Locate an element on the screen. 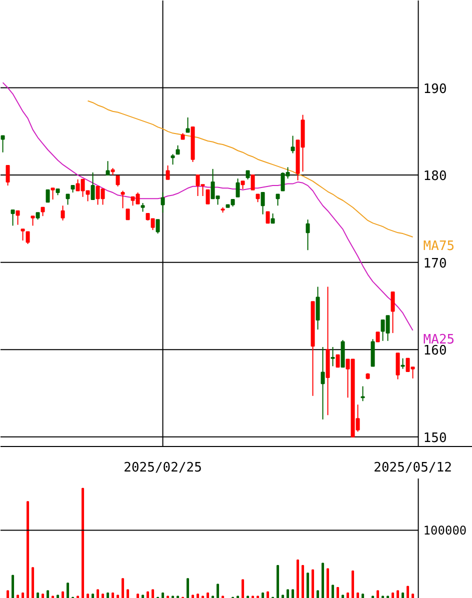 The image size is (472, 598). y-tick-label: 150 is located at coordinates (435, 438).